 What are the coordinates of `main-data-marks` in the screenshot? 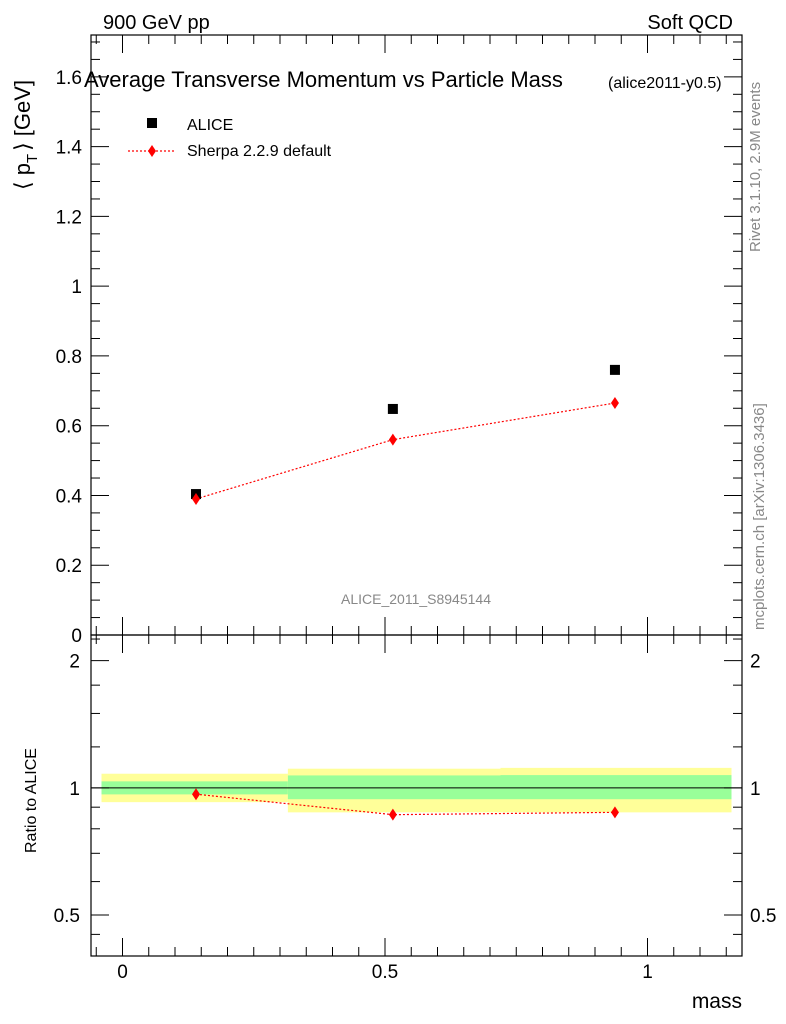 It's located at (405, 434).